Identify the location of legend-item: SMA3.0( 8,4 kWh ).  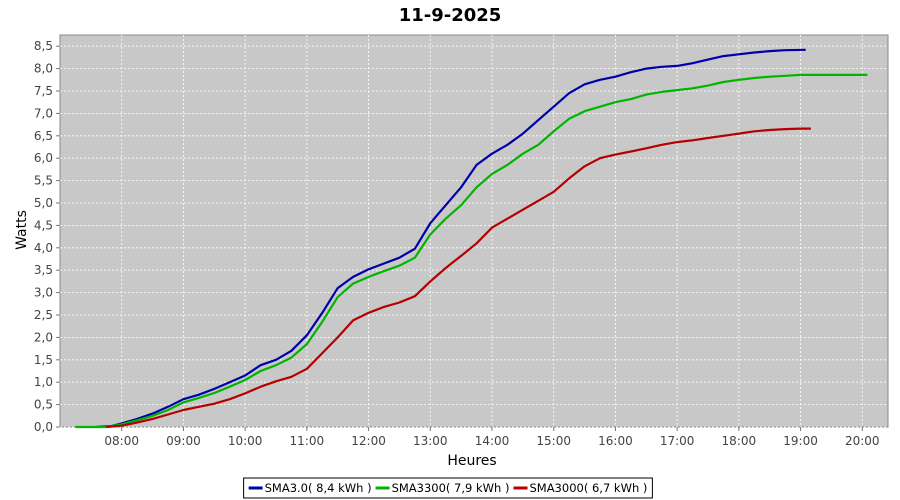
(310, 488).